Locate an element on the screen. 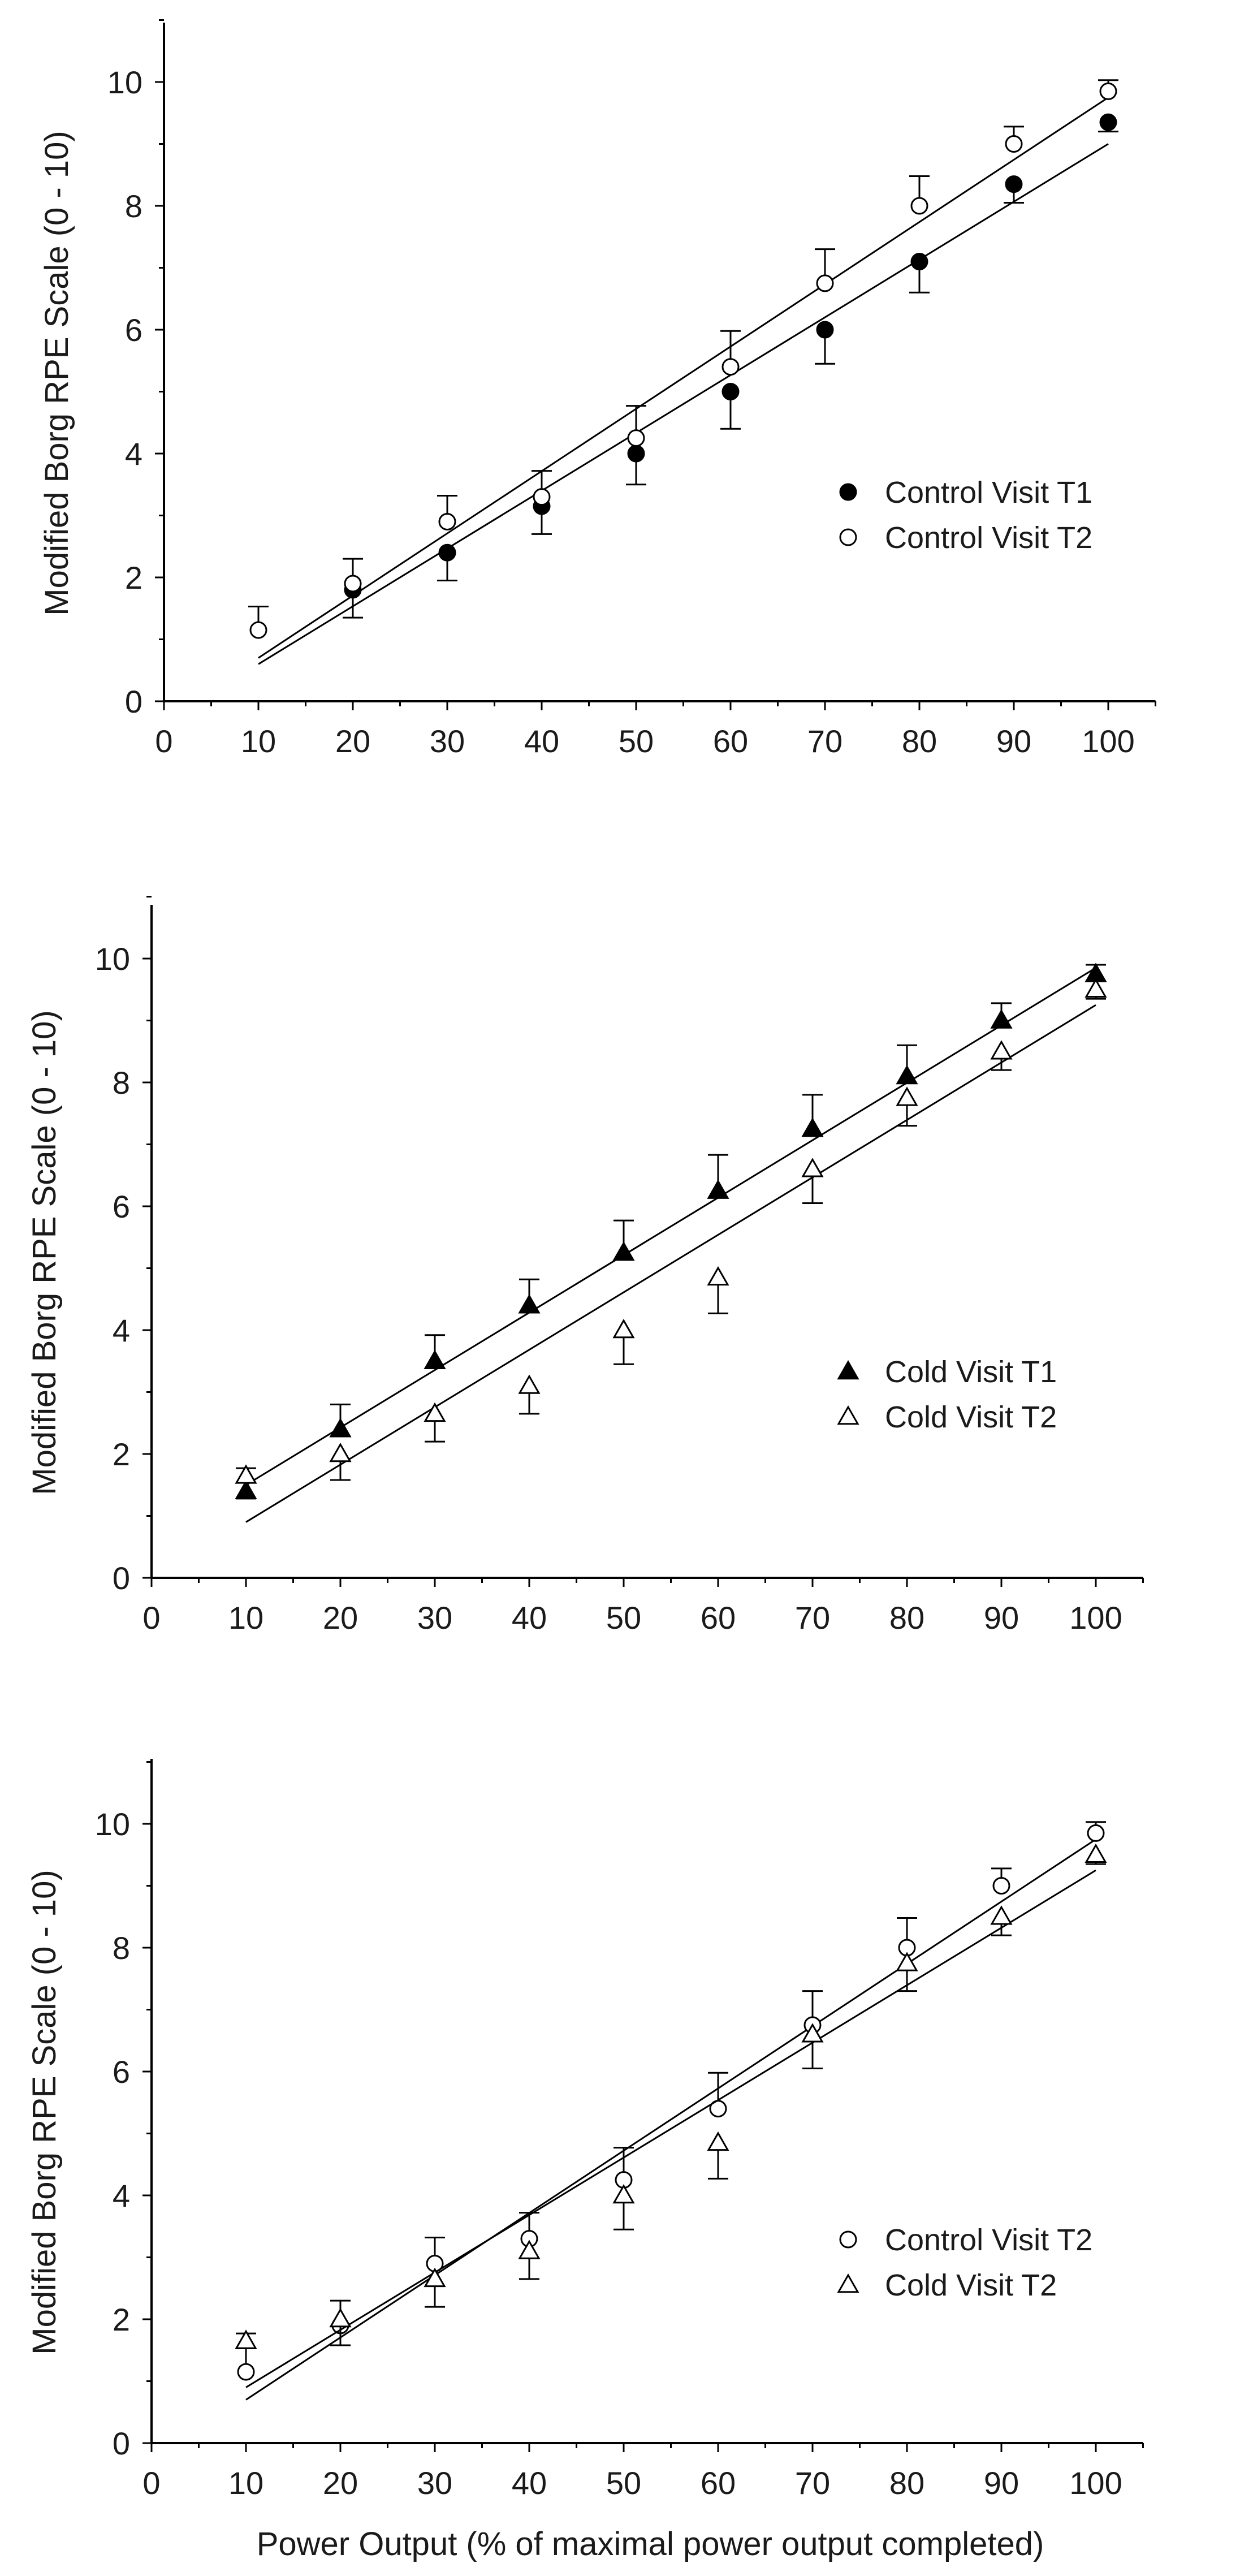  x-tick-label: 90 is located at coordinates (1001, 2483).